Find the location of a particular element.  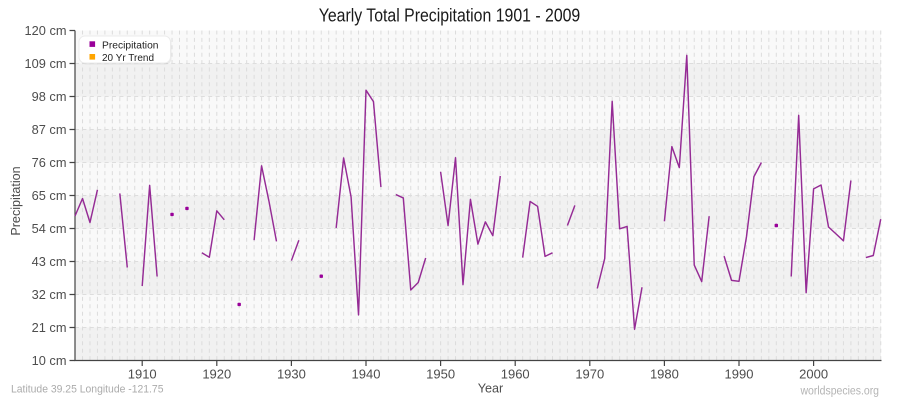

svg-text: 120 cm is located at coordinates (46, 30).